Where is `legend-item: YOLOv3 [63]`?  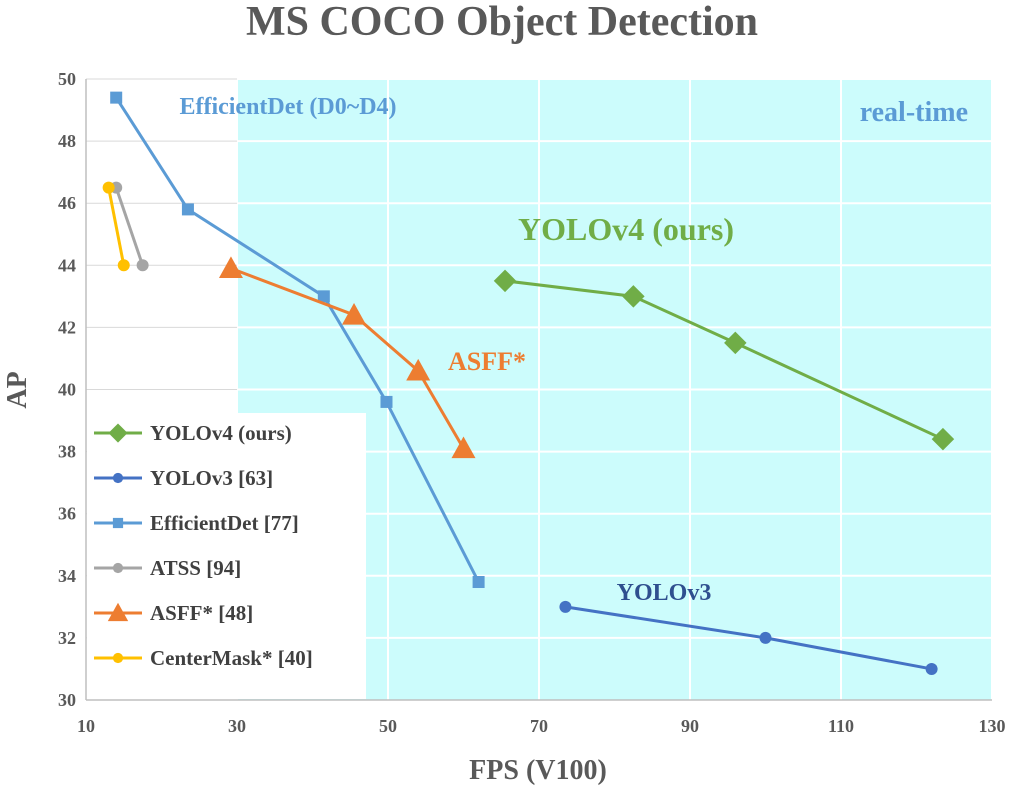 legend-item: YOLOv3 [63] is located at coordinates (183, 478).